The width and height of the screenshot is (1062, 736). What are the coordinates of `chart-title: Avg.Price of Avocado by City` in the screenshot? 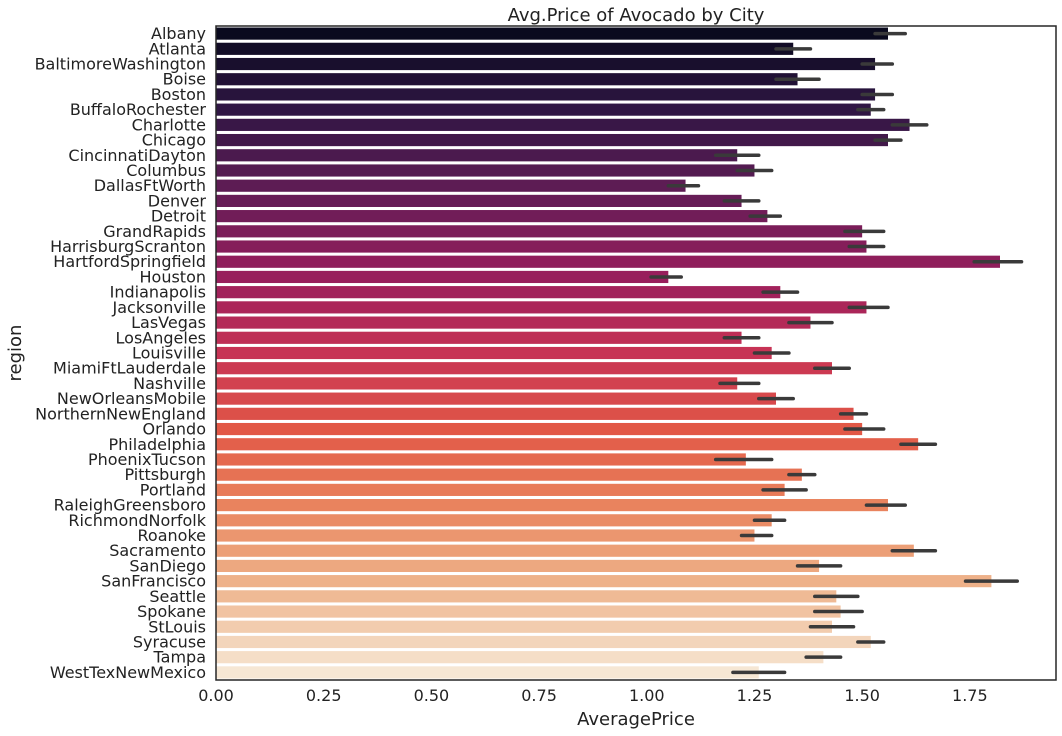 It's located at (636, 15).